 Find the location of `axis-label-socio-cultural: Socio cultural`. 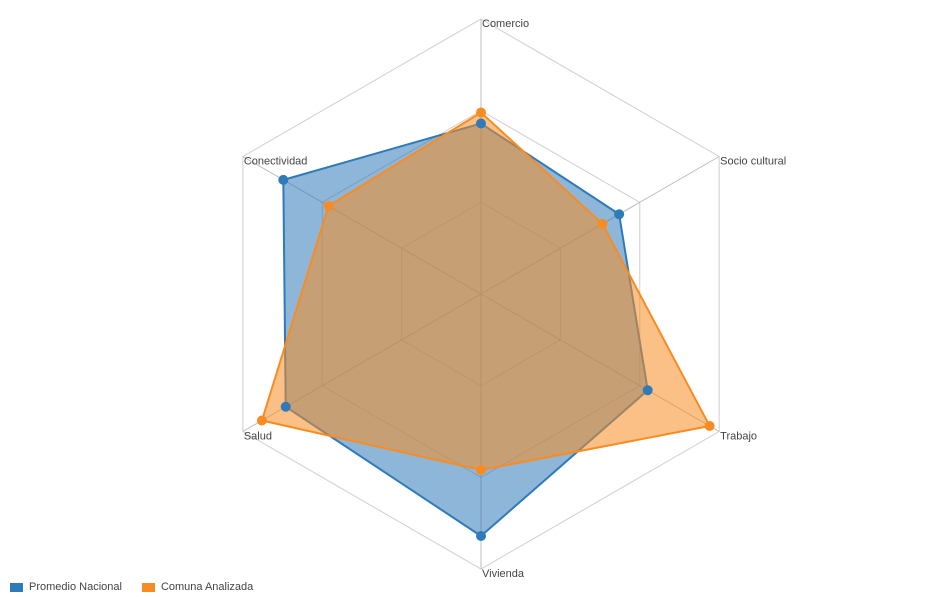

axis-label-socio-cultural: Socio cultural is located at coordinates (753, 162).